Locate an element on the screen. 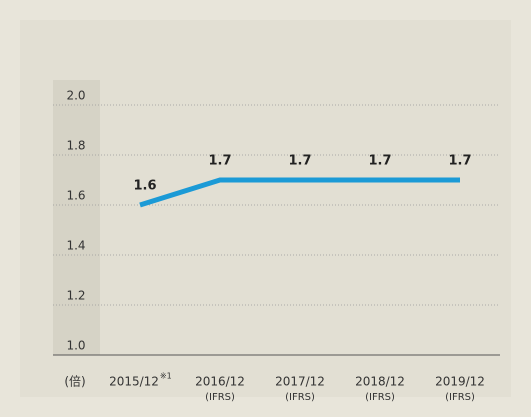 The height and width of the screenshot is (417, 531). axis-strip is located at coordinates (76, 217).